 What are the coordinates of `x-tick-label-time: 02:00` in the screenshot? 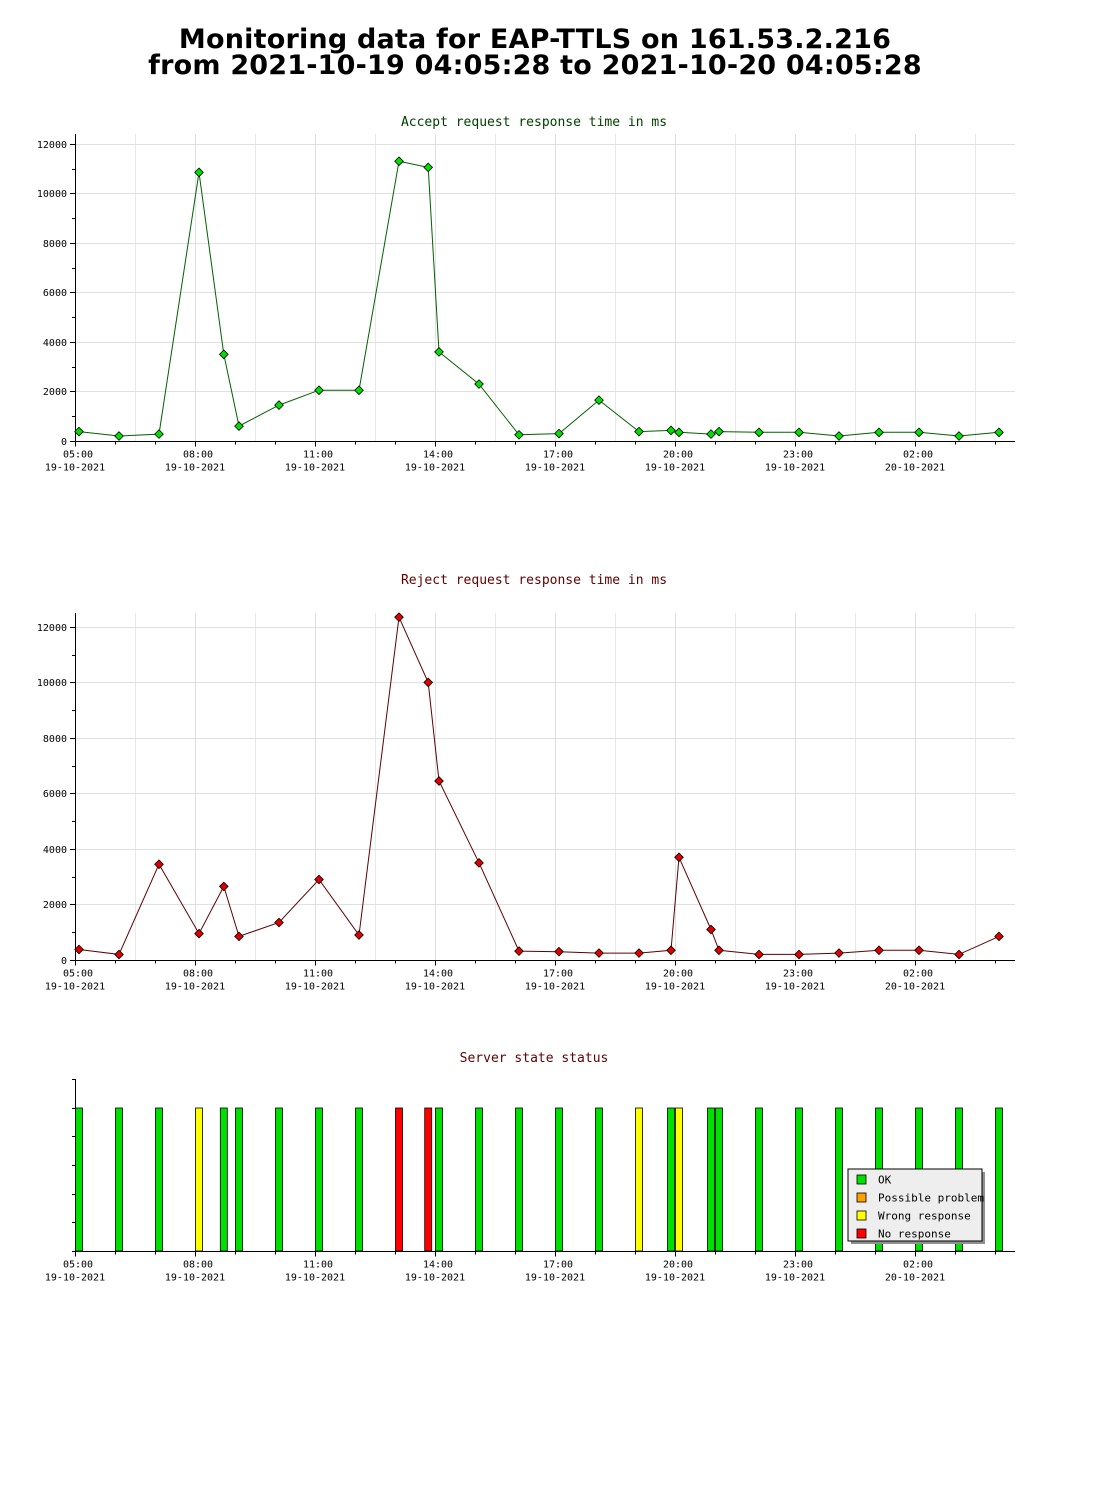 It's located at (918, 455).